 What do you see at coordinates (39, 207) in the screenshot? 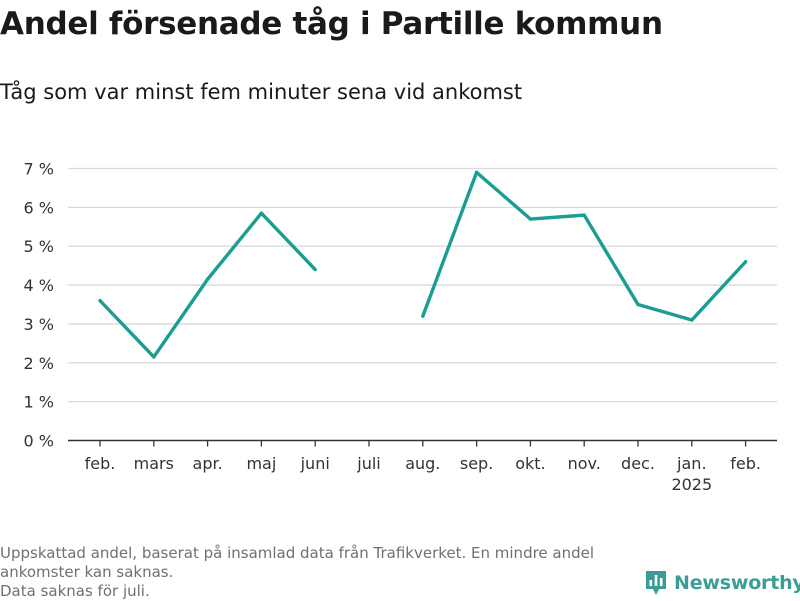
I see `y-tick-label: 6 %` at bounding box center [39, 207].